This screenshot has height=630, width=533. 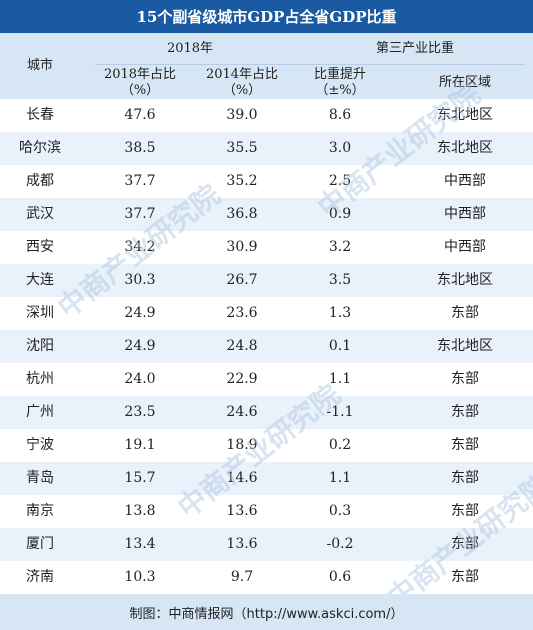 I want to click on cell-share-2014: 24.6, so click(x=242, y=412).